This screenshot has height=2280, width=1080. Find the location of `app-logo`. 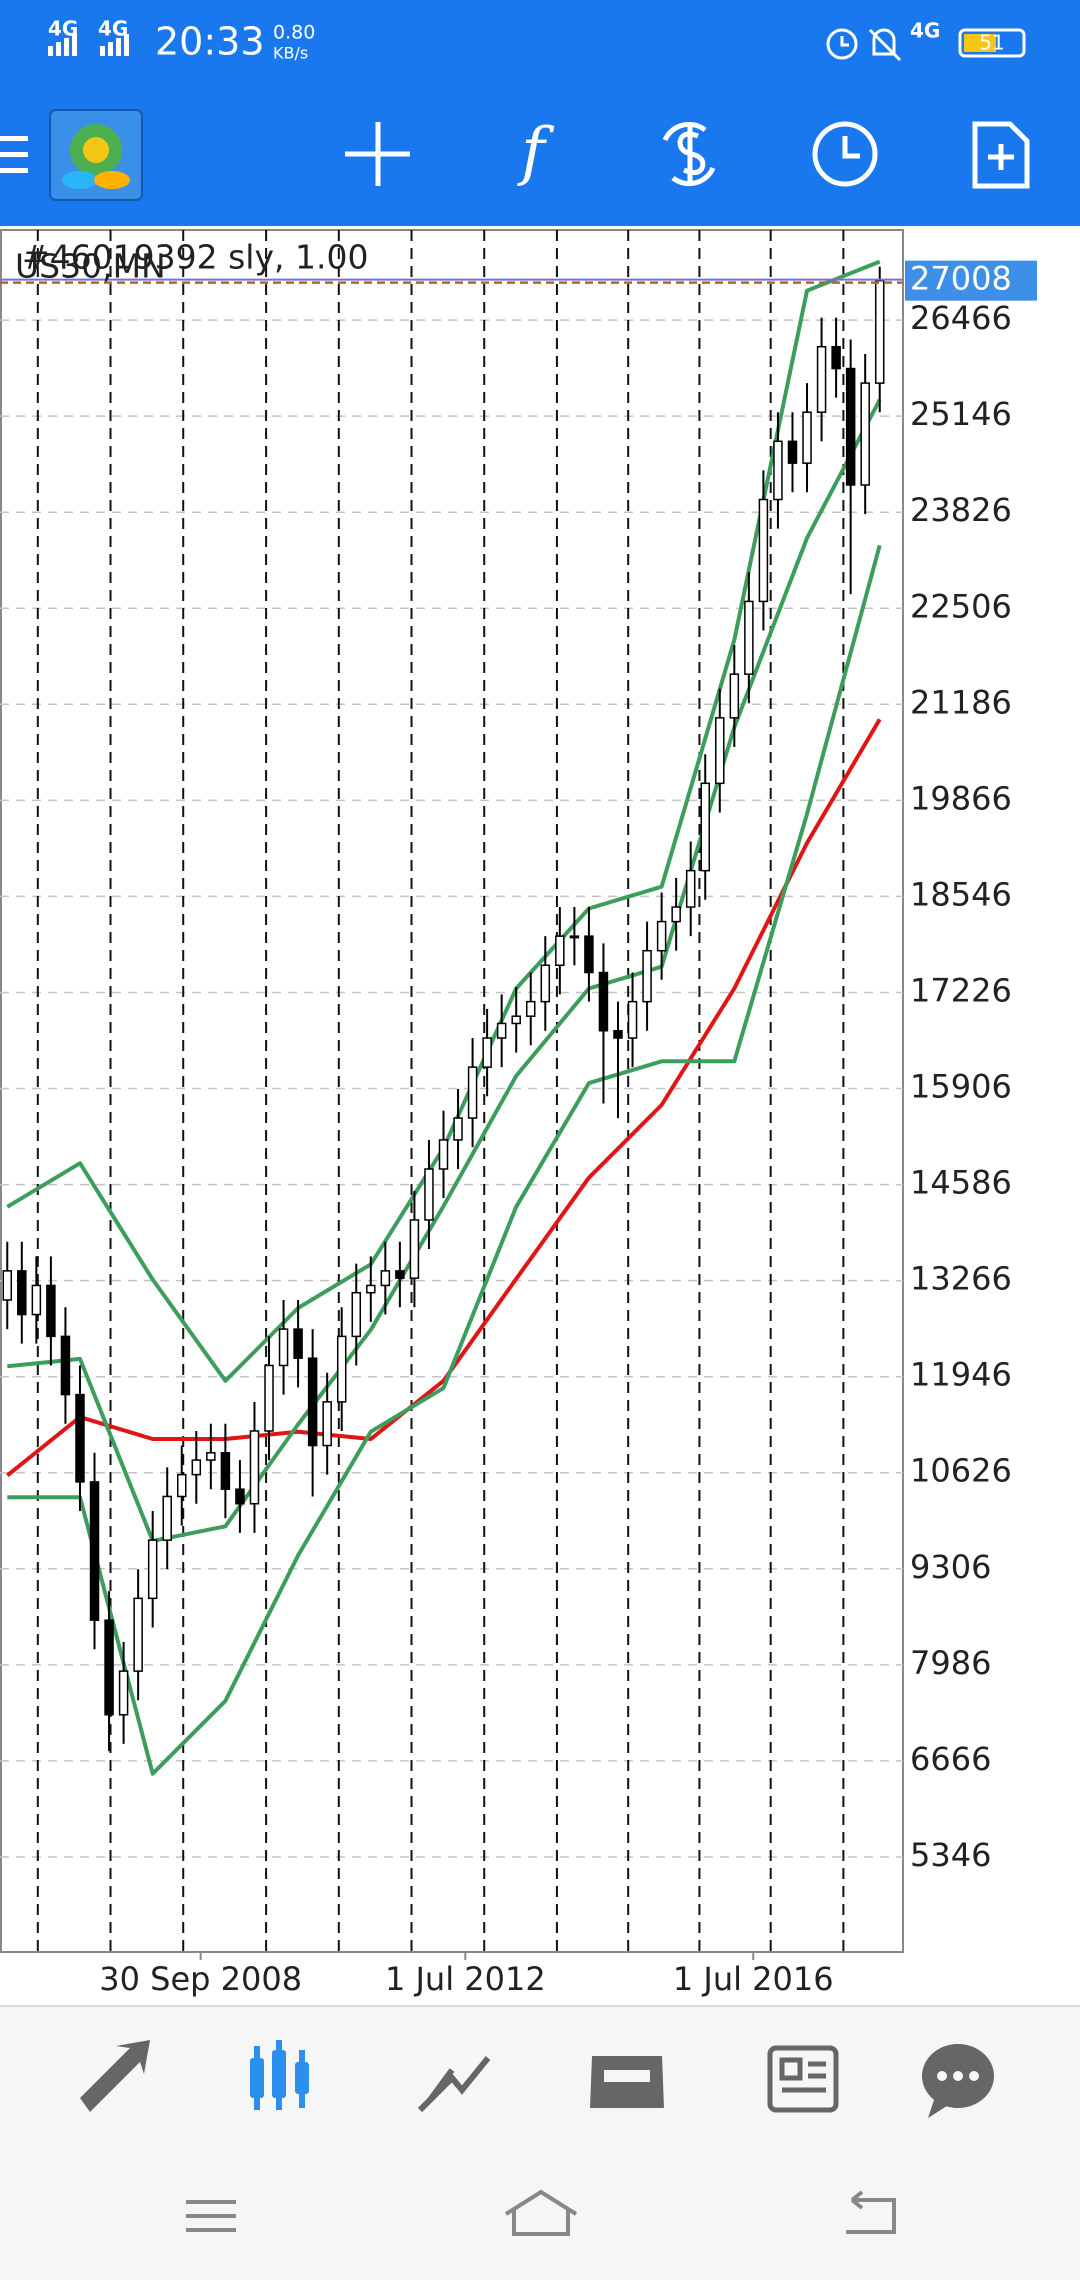

app-logo is located at coordinates (96, 155).